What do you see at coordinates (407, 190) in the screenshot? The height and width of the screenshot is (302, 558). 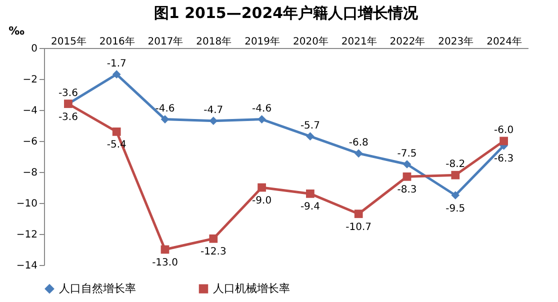 I see `data-label: -8.3` at bounding box center [407, 190].